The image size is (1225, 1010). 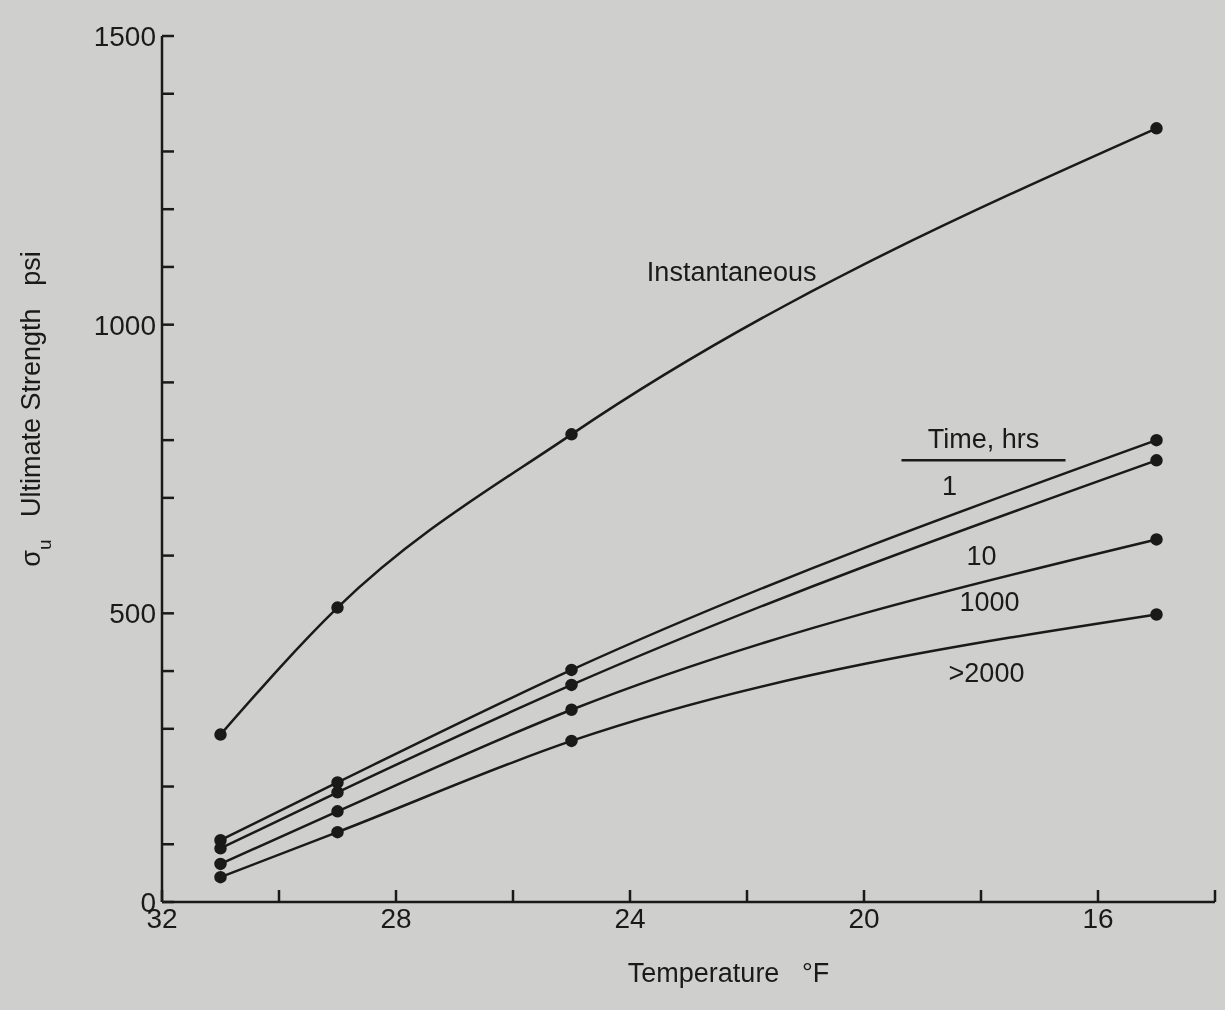 What do you see at coordinates (1098, 918) in the screenshot?
I see `x-tick-label: 16` at bounding box center [1098, 918].